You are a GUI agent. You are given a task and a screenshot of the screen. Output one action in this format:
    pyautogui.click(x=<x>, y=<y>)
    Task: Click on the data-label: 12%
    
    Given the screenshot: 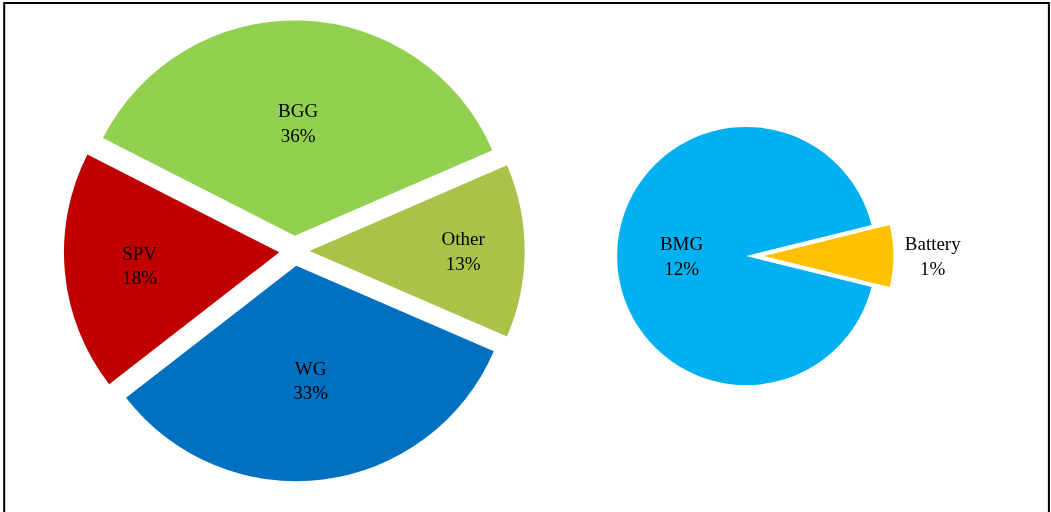 What is the action you would take?
    pyautogui.click(x=682, y=268)
    